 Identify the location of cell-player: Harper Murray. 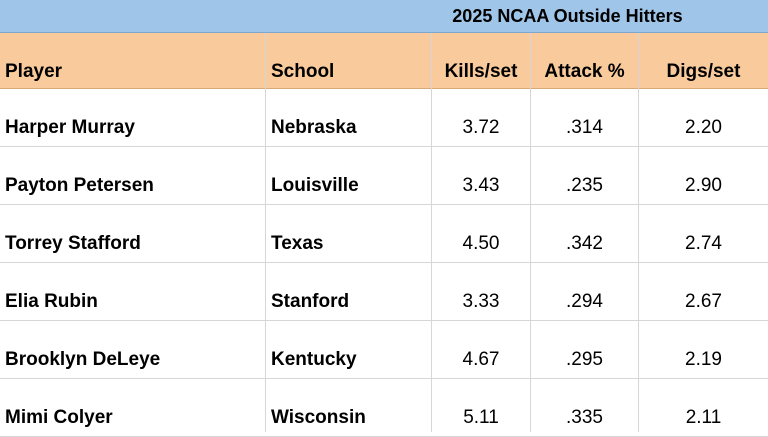
(70, 127).